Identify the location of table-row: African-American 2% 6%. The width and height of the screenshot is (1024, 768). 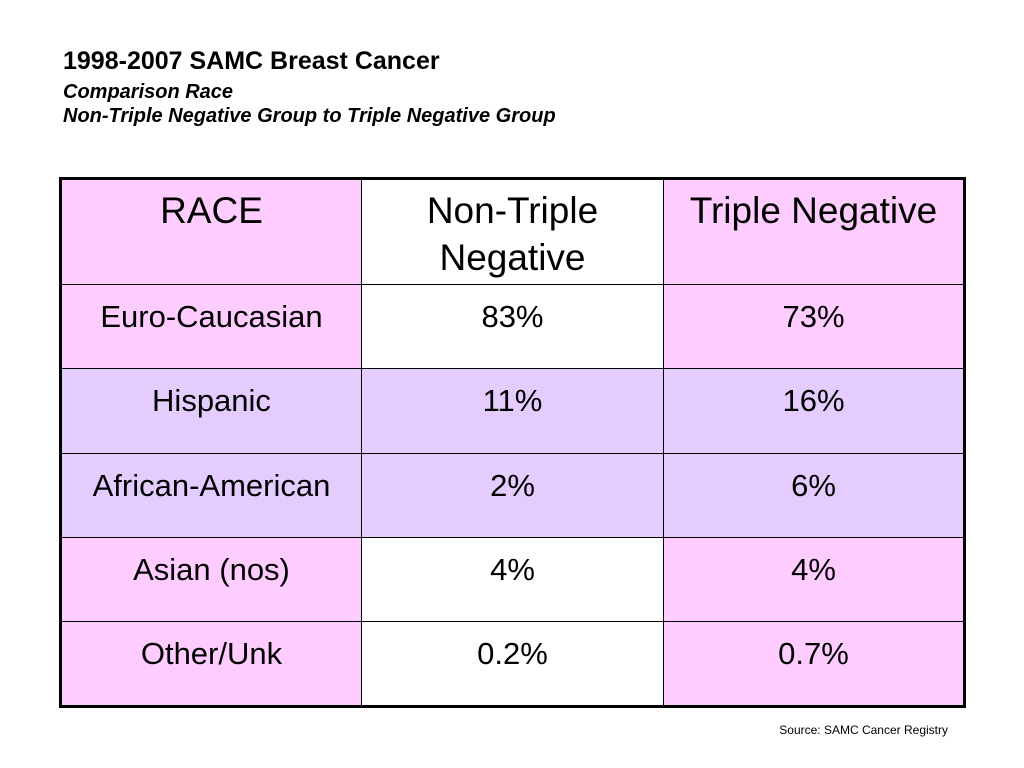
(513, 495).